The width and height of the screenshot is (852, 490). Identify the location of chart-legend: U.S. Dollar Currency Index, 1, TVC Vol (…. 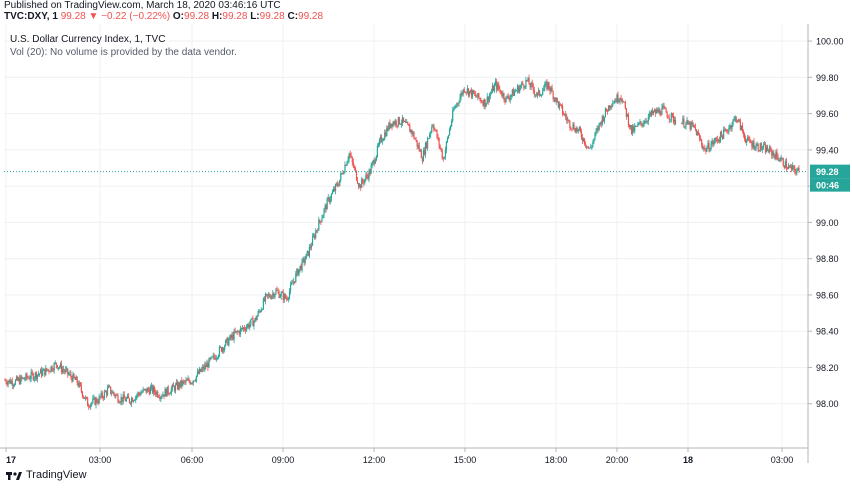
(123, 46).